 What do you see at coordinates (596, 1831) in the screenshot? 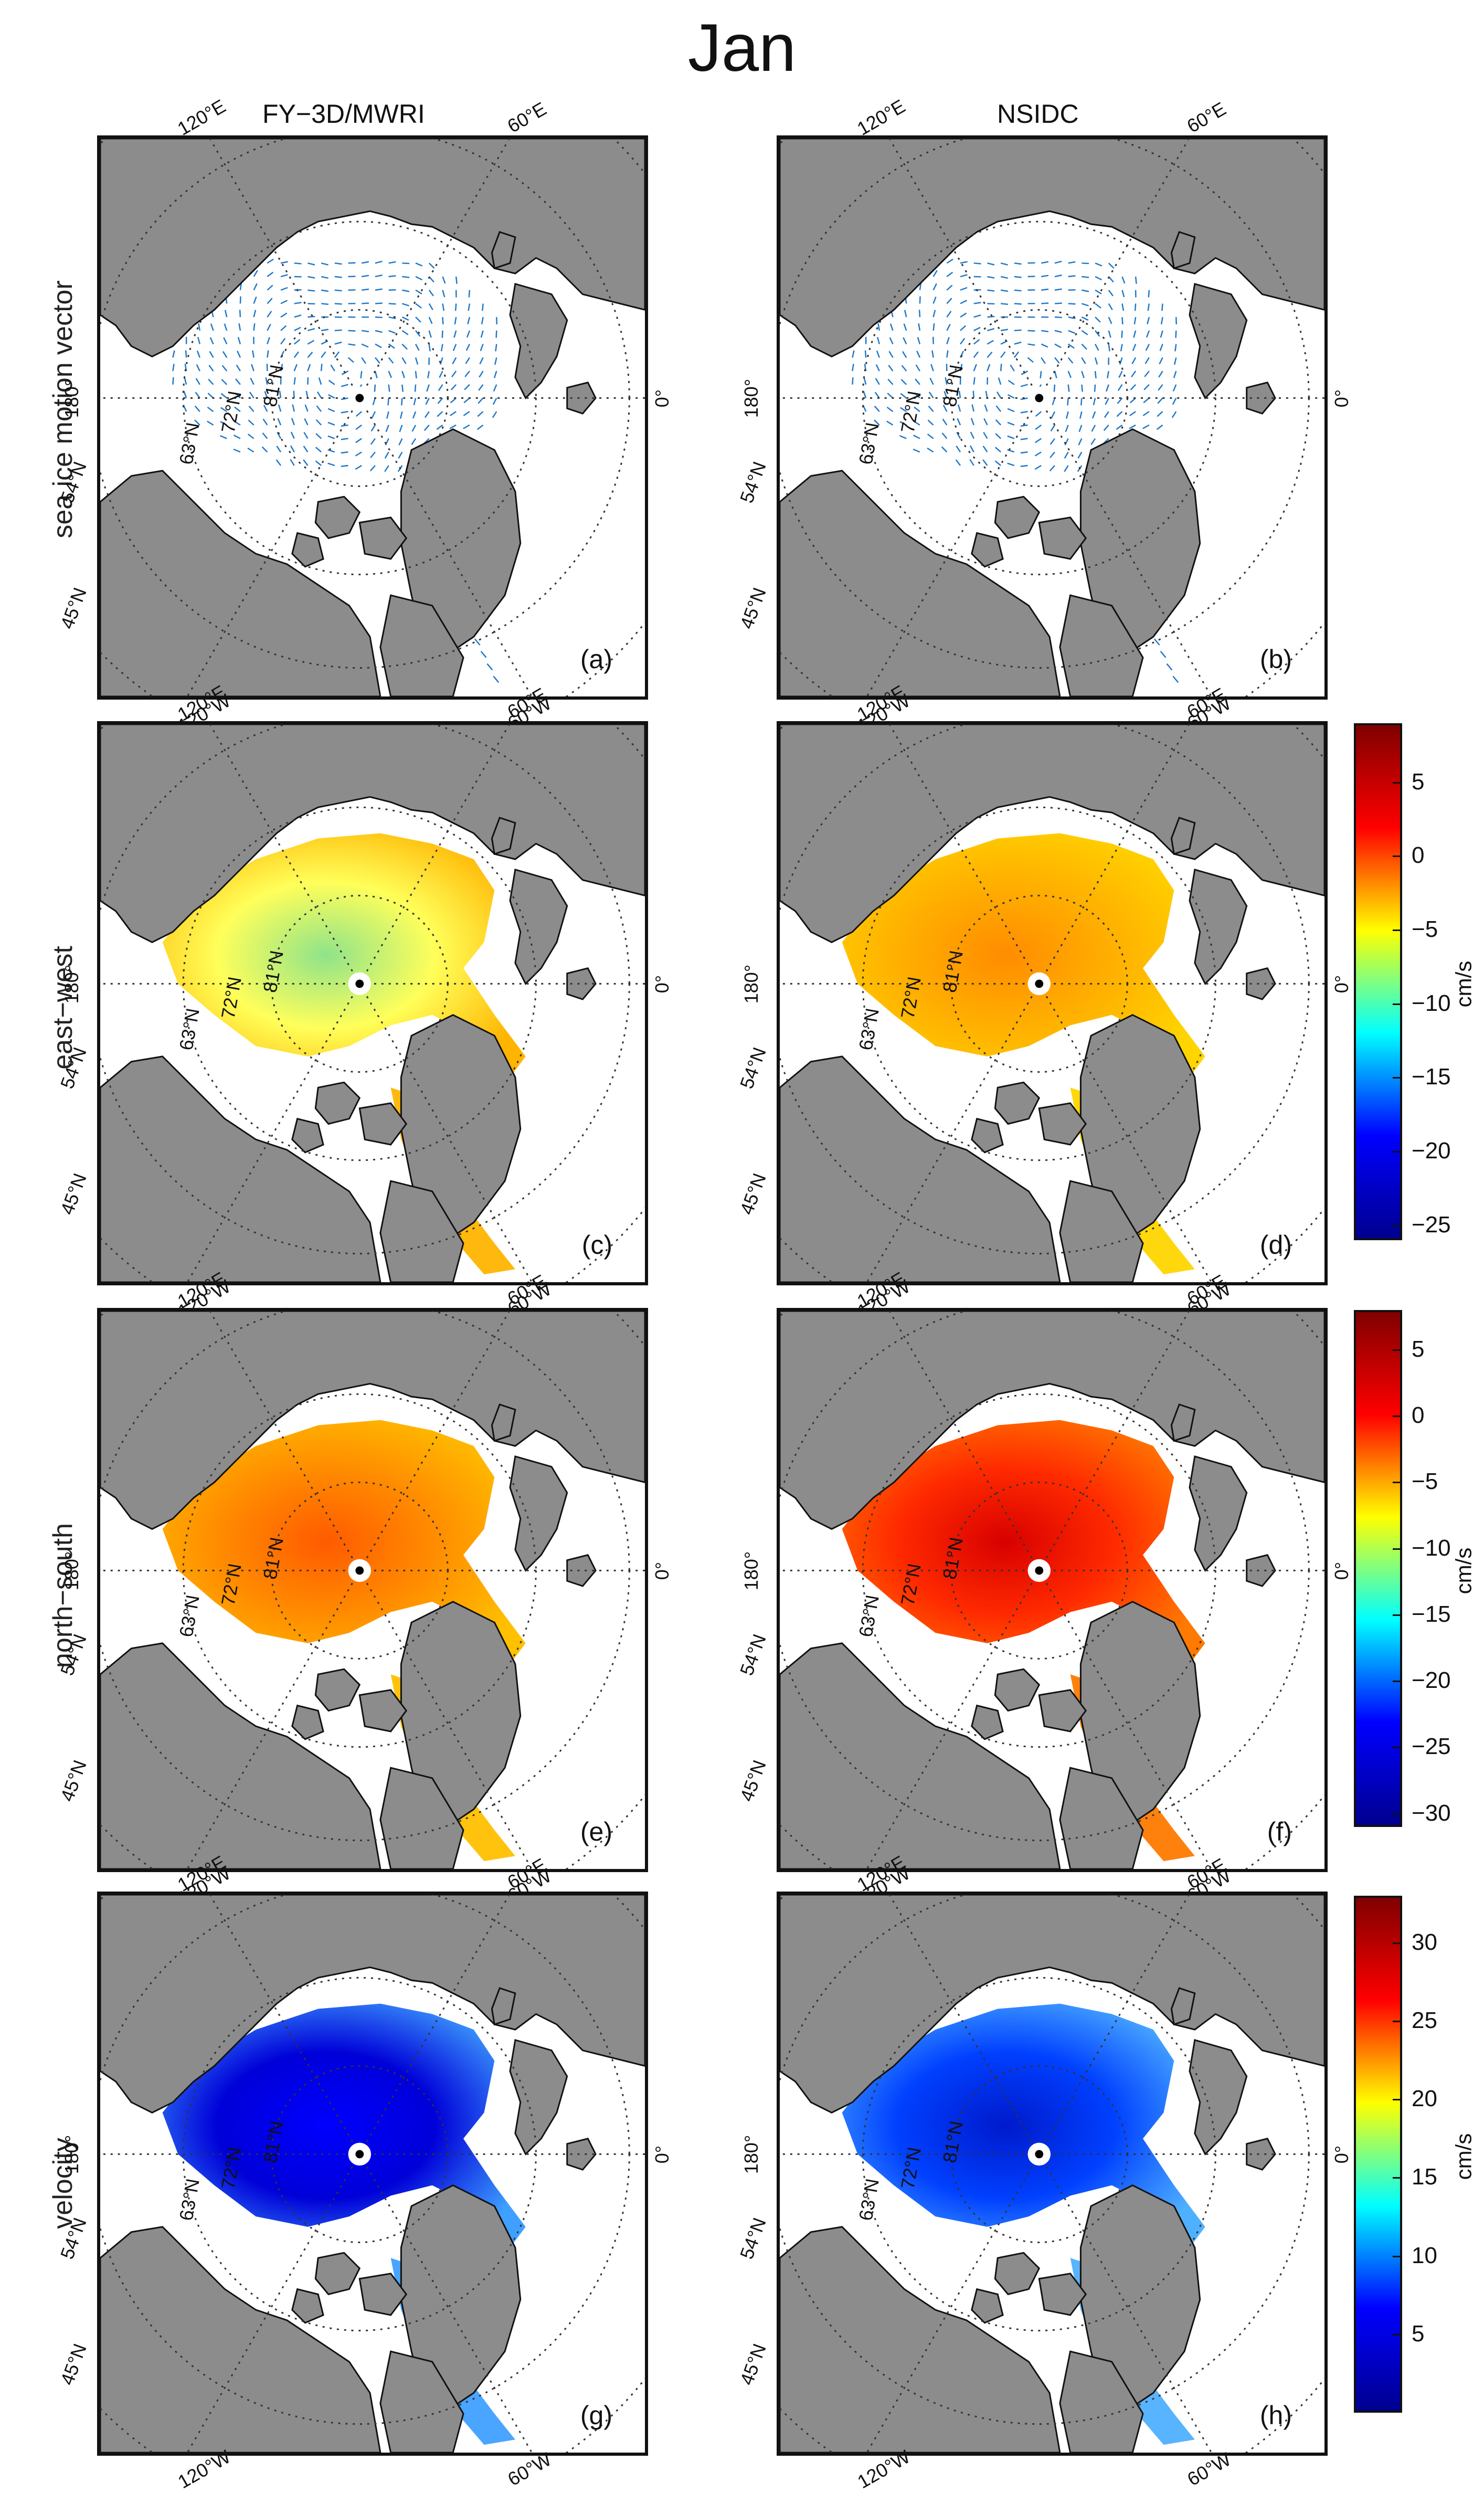
I see `panel-letter: (e)` at bounding box center [596, 1831].